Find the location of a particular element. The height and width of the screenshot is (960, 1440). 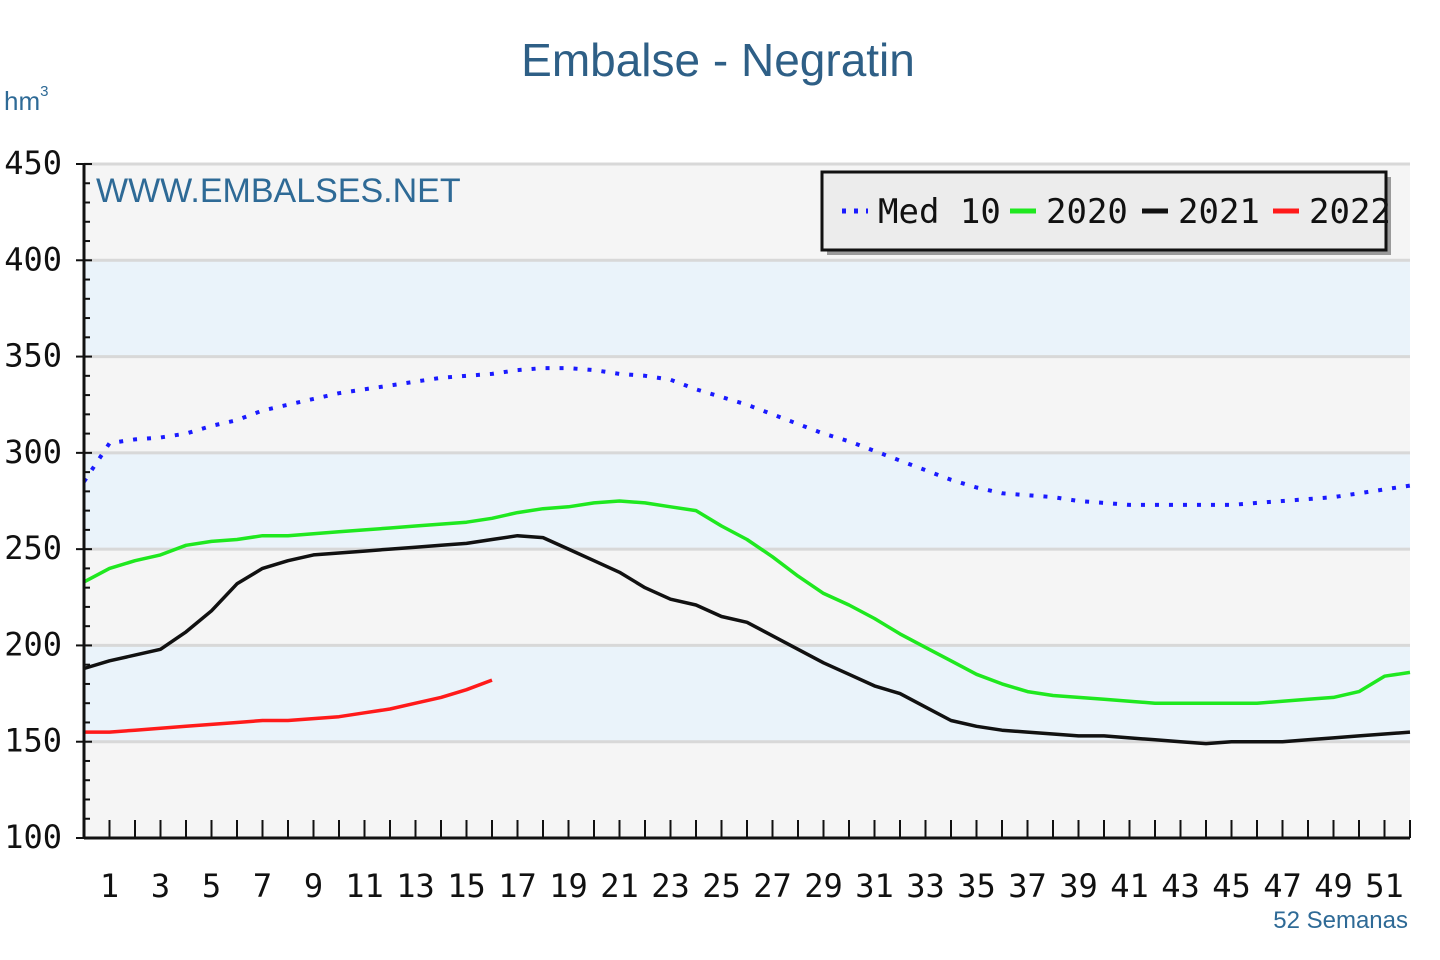

y-unit-superscript: 3 is located at coordinates (44, 91).